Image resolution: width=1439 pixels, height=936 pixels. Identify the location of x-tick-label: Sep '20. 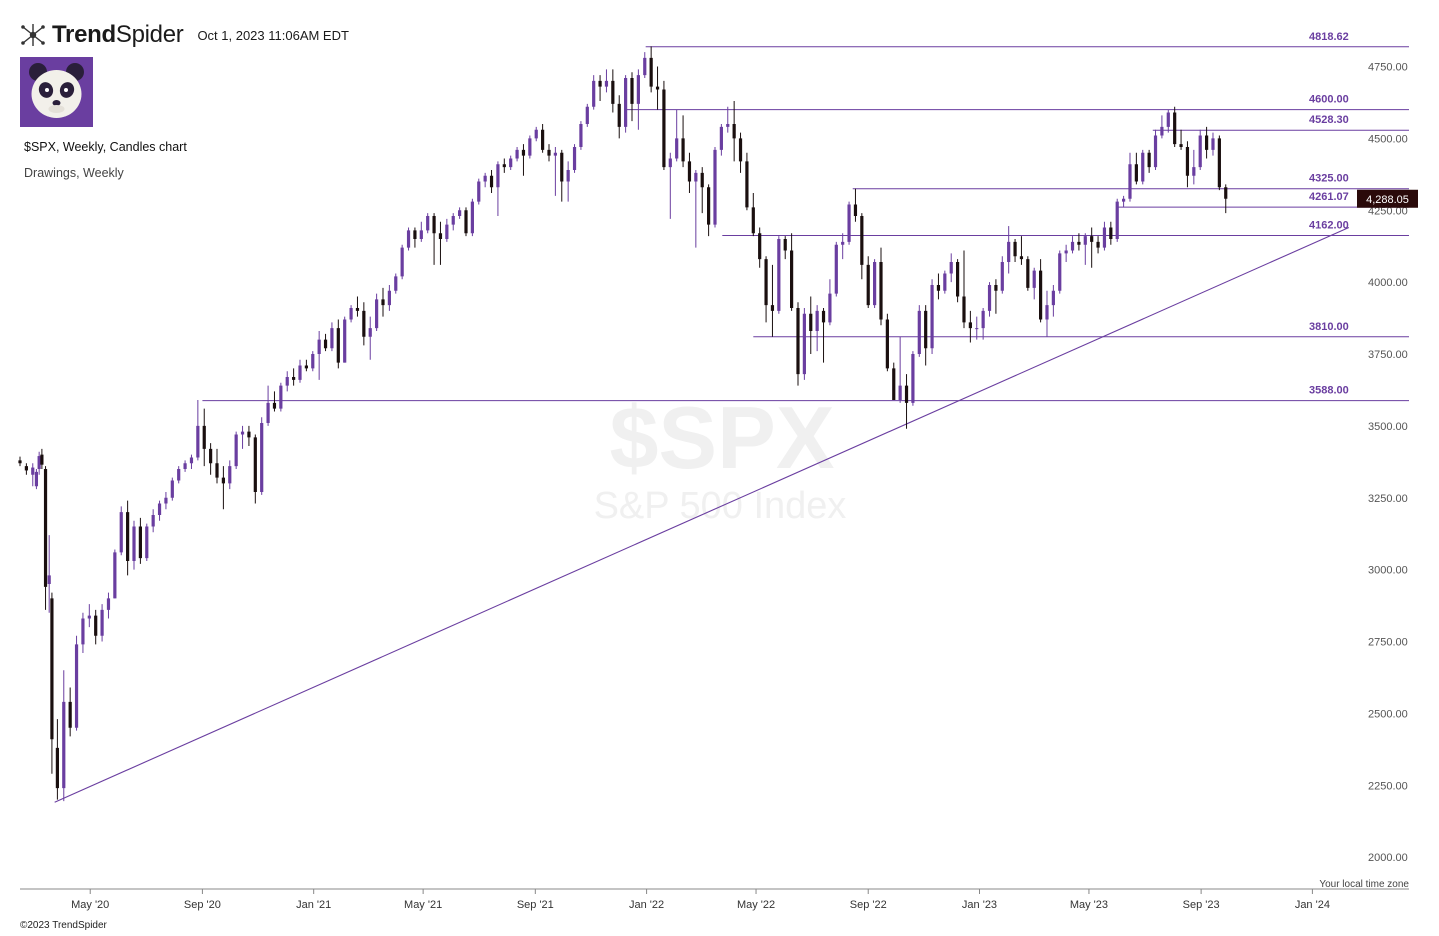
(202, 905).